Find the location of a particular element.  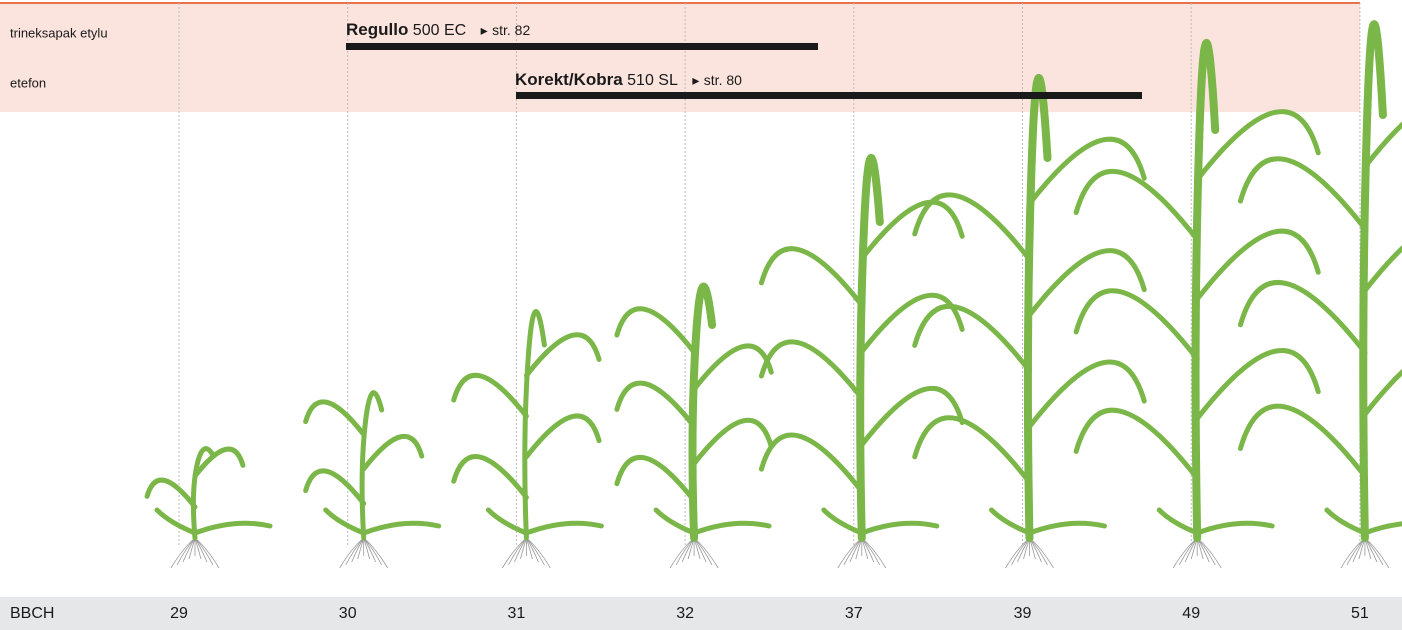

substance-label: etefon is located at coordinates (28, 82).